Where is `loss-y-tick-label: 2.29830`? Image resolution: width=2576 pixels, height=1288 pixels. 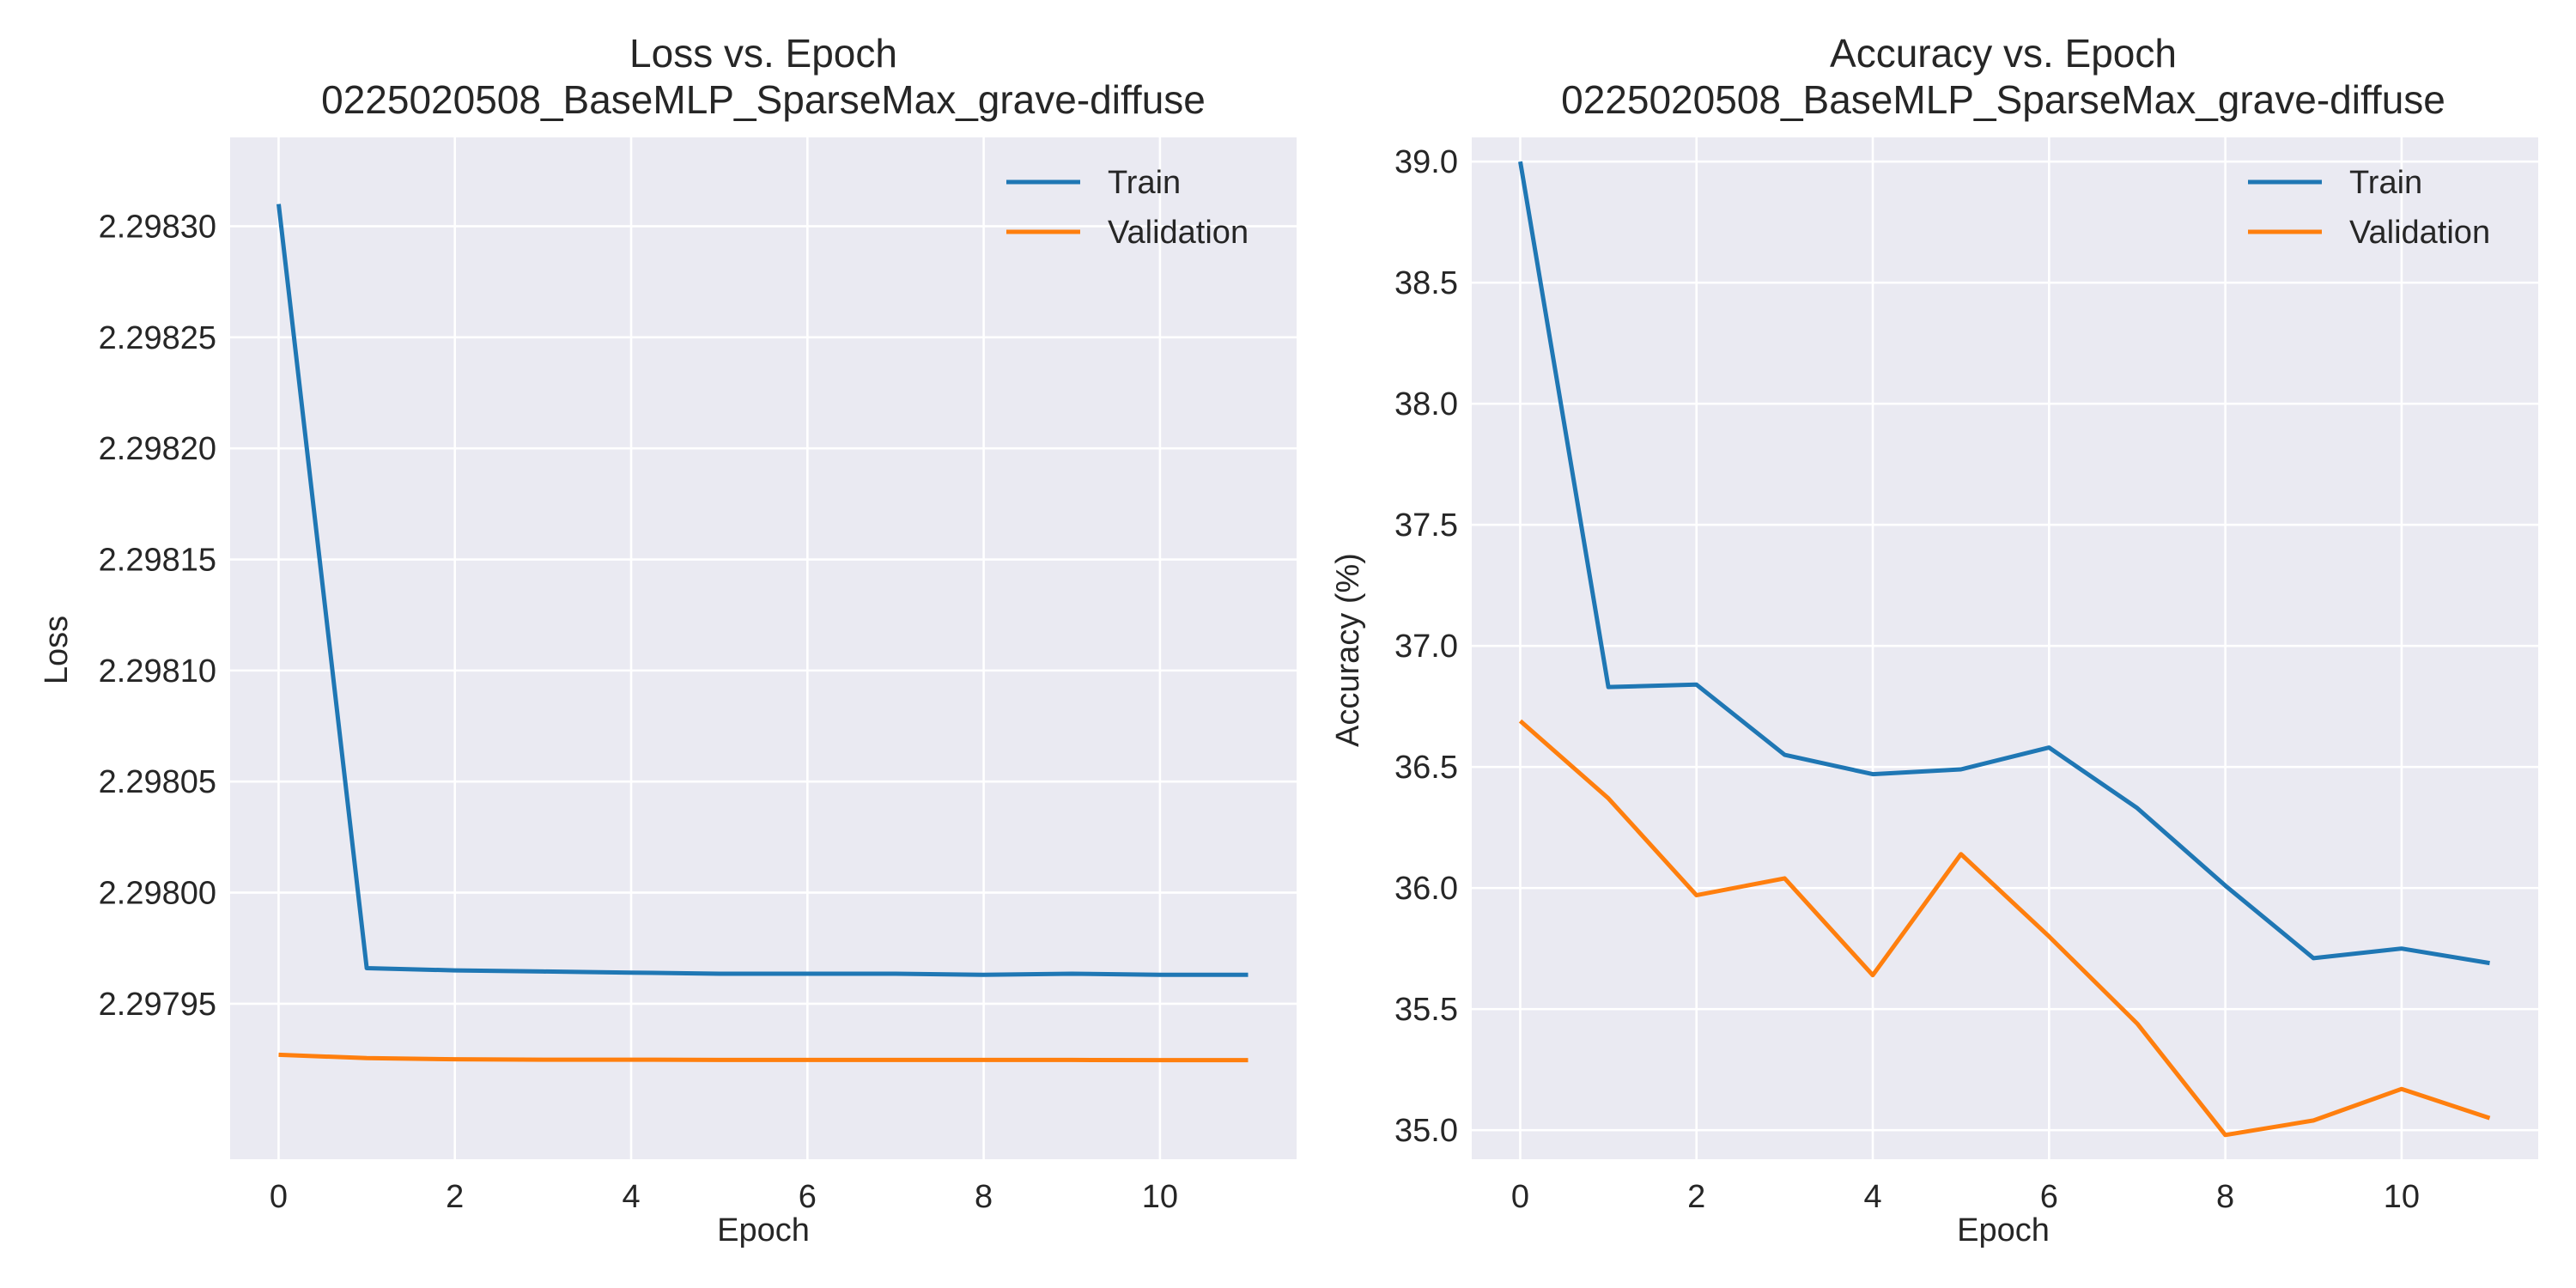
loss-y-tick-label: 2.29830 is located at coordinates (158, 227).